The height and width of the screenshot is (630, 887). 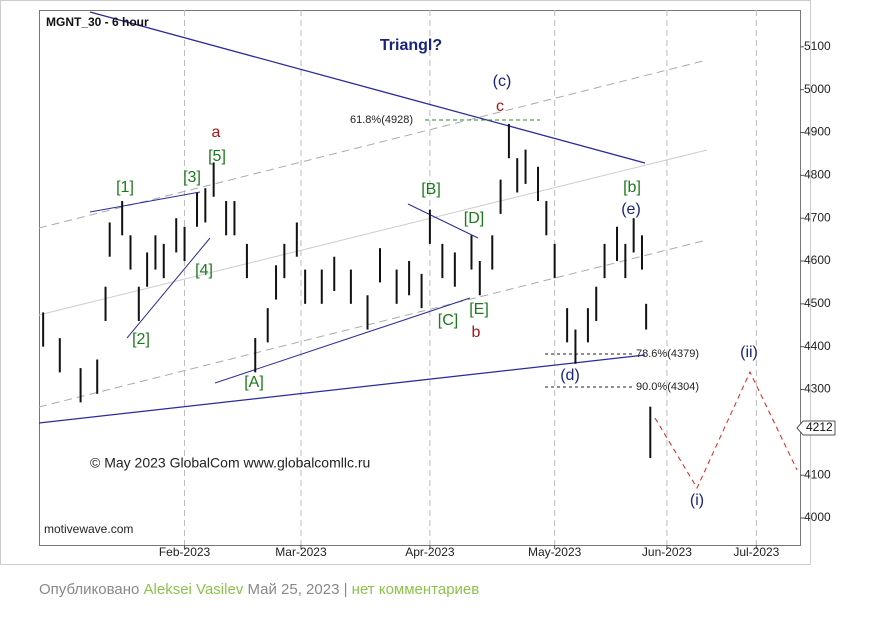 I want to click on fib-label: 78.6%(4379), so click(x=667, y=354).